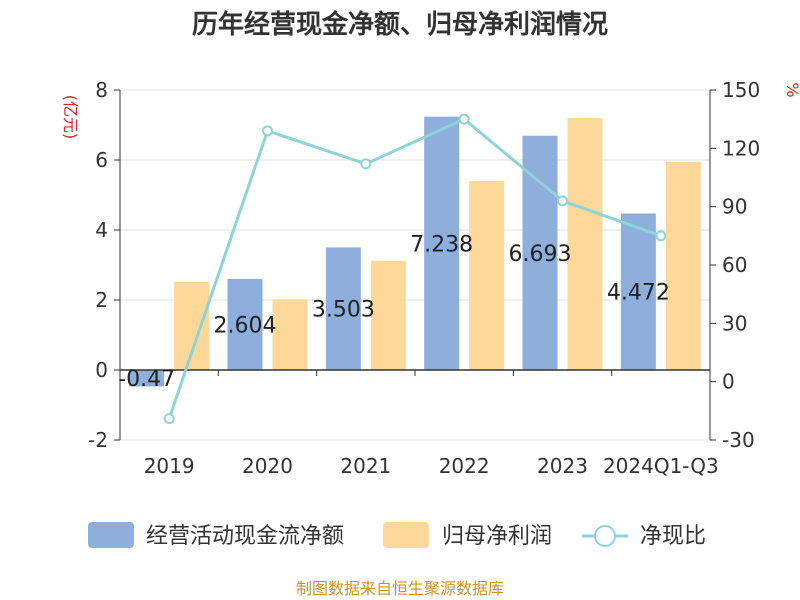 The width and height of the screenshot is (800, 600). Describe the element at coordinates (734, 323) in the screenshot. I see `right-tick-label: 30` at that location.